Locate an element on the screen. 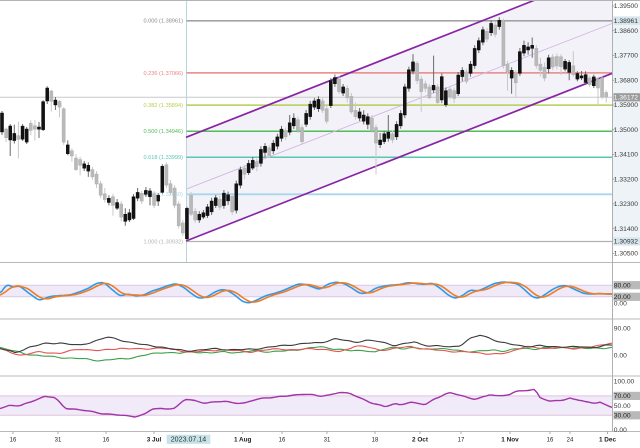 The height and width of the screenshot is (448, 640). svg-text: 80.00 is located at coordinates (622, 285).